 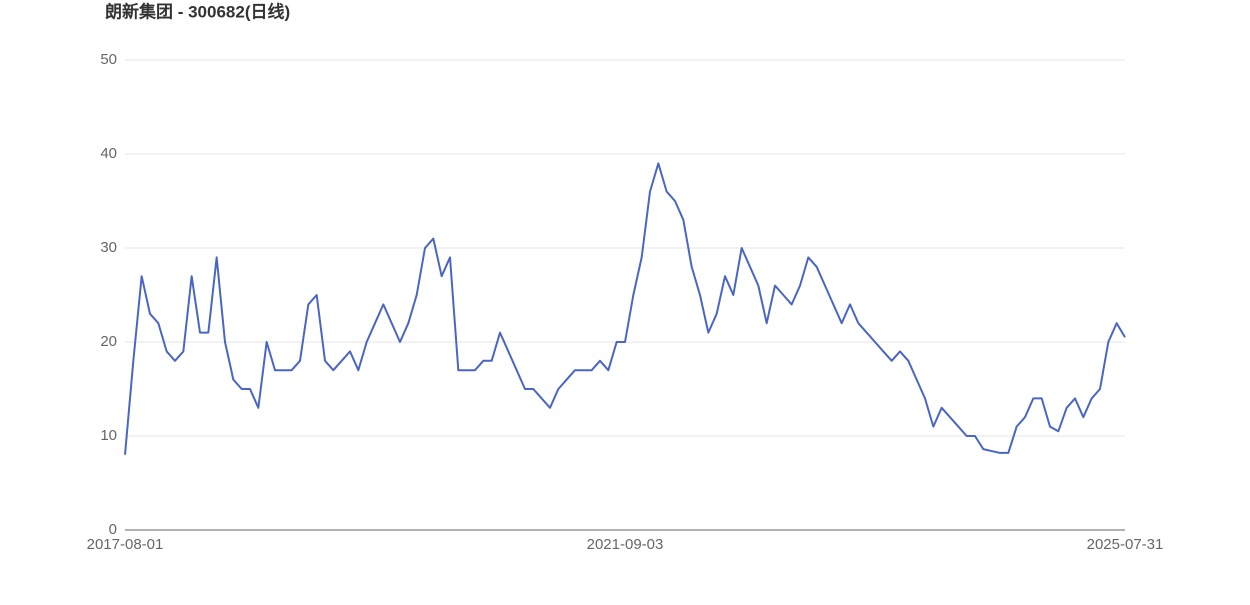 I want to click on y-tick-label: 50, so click(x=108, y=59).